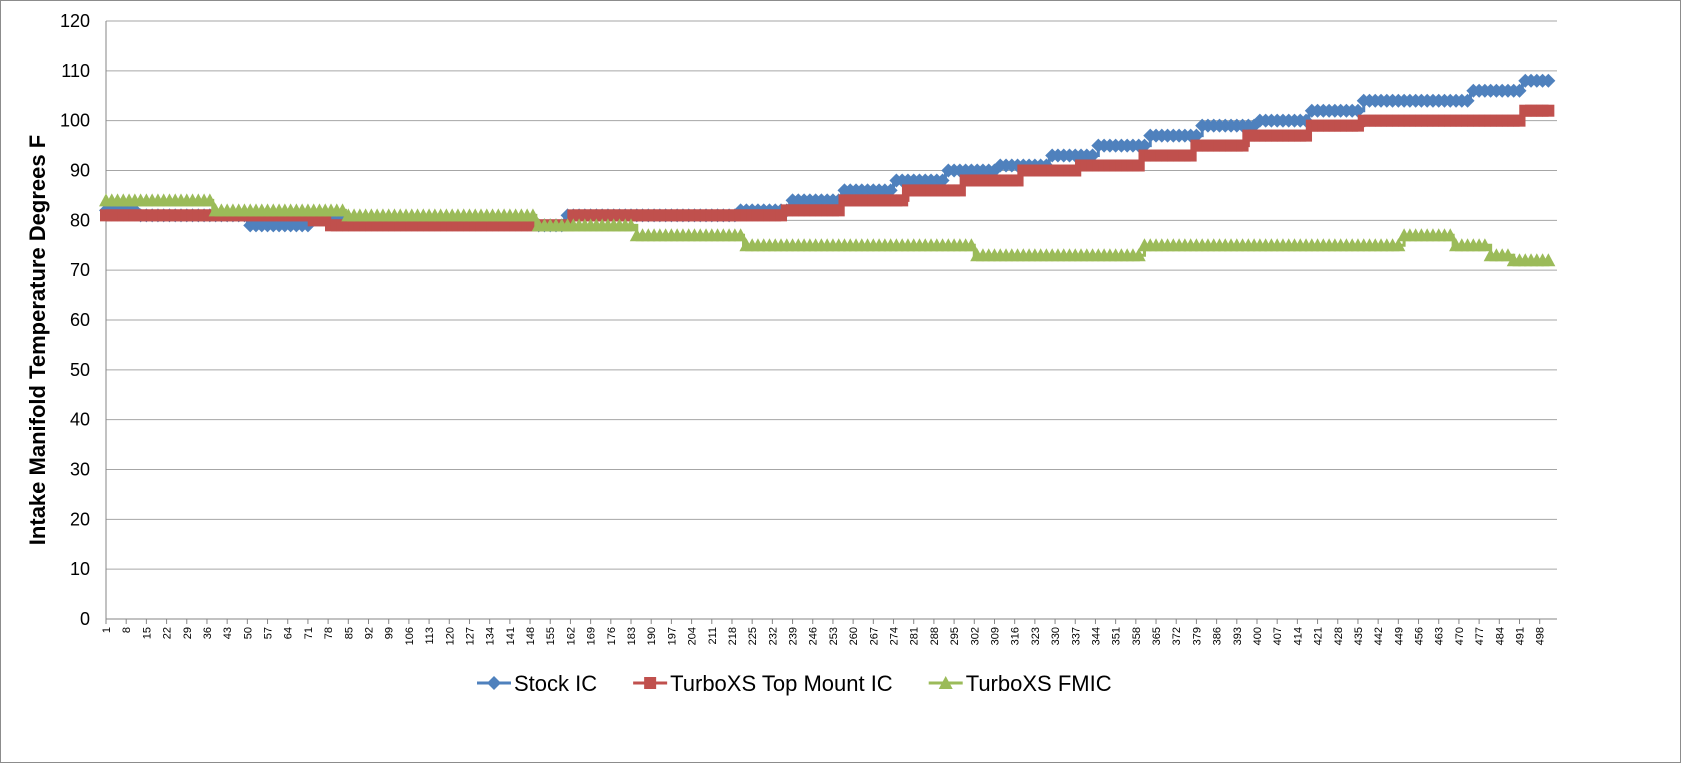 This screenshot has width=1681, height=763. What do you see at coordinates (430, 636) in the screenshot?
I see `x-tick-label: 113` at bounding box center [430, 636].